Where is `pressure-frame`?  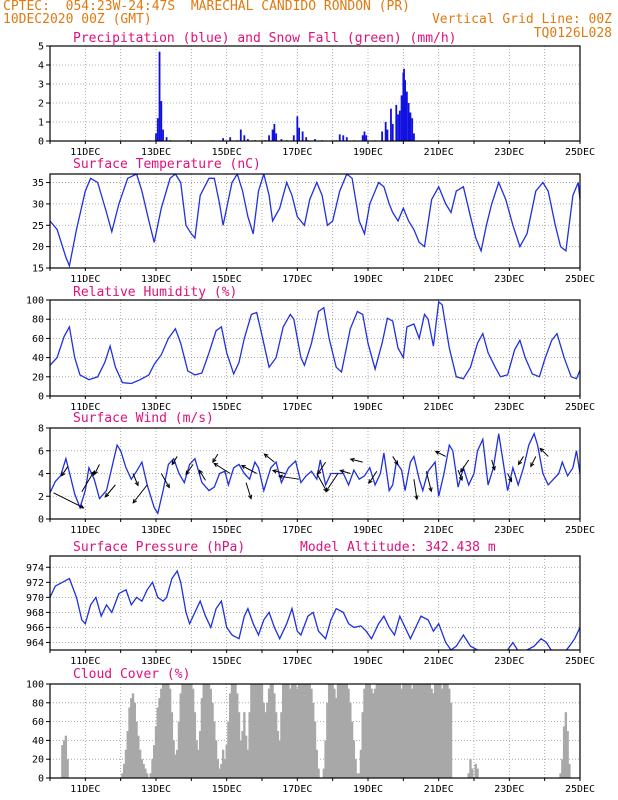
pressure-frame is located at coordinates (315, 603).